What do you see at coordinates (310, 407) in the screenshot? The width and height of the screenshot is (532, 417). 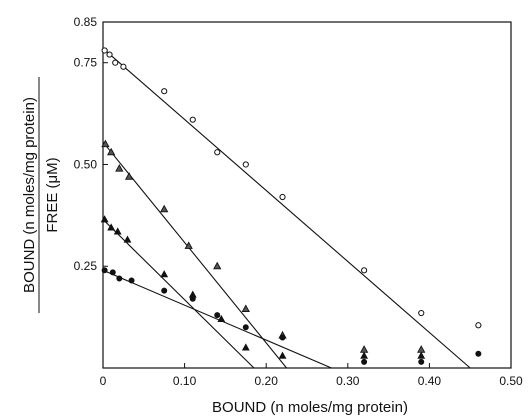 I see `x-axis-label: BOUND (n moles/mg protein)` at bounding box center [310, 407].